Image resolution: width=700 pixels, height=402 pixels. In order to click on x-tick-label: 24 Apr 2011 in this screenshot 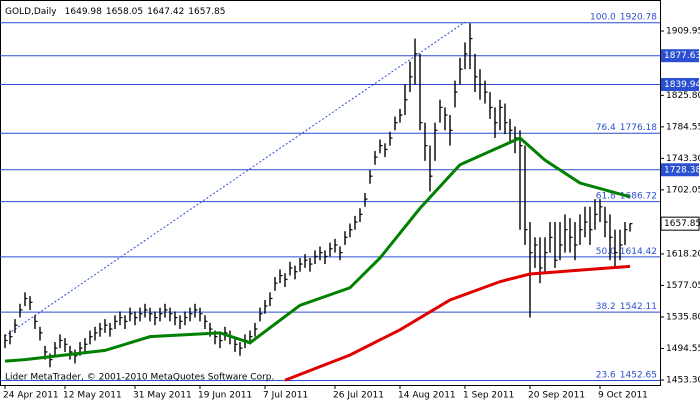, I will do `click(31, 396)`.